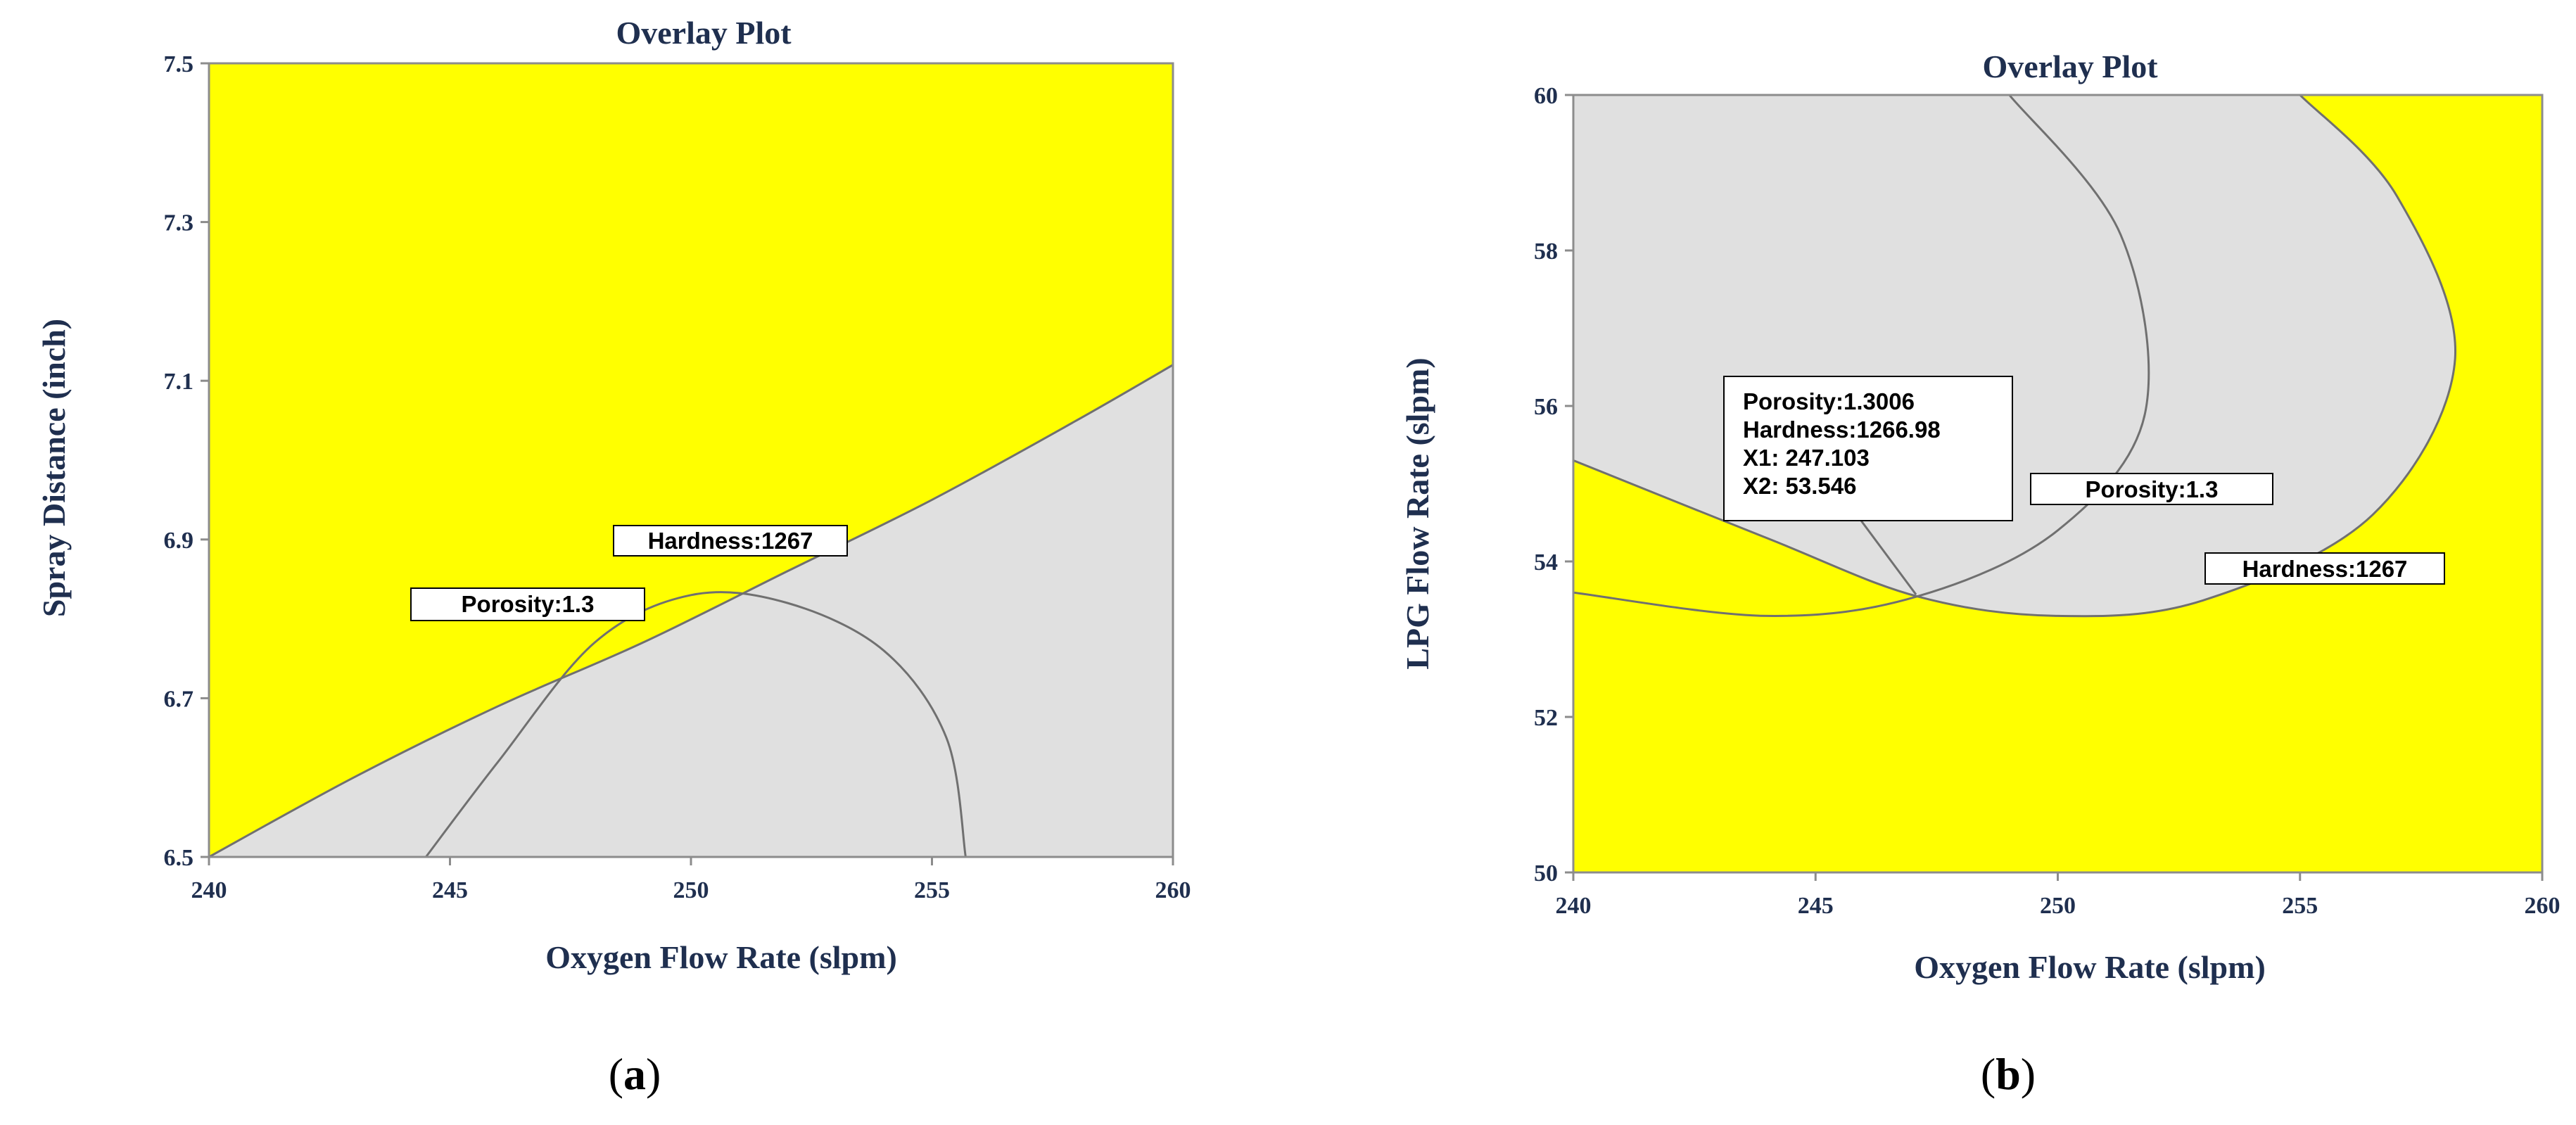 Image resolution: width=2576 pixels, height=1125 pixels. Describe the element at coordinates (179, 858) in the screenshot. I see `y-tick-label: 6.5` at that location.